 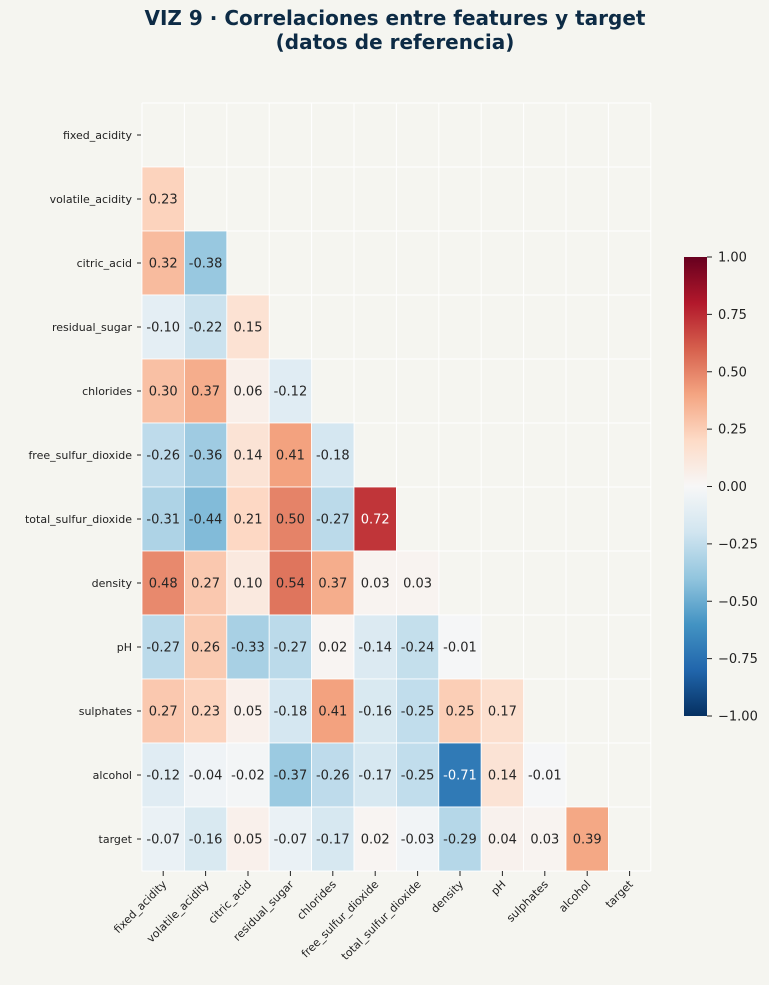 What do you see at coordinates (738, 659) in the screenshot?
I see `colorbar-tick-label: −0.75` at bounding box center [738, 659].